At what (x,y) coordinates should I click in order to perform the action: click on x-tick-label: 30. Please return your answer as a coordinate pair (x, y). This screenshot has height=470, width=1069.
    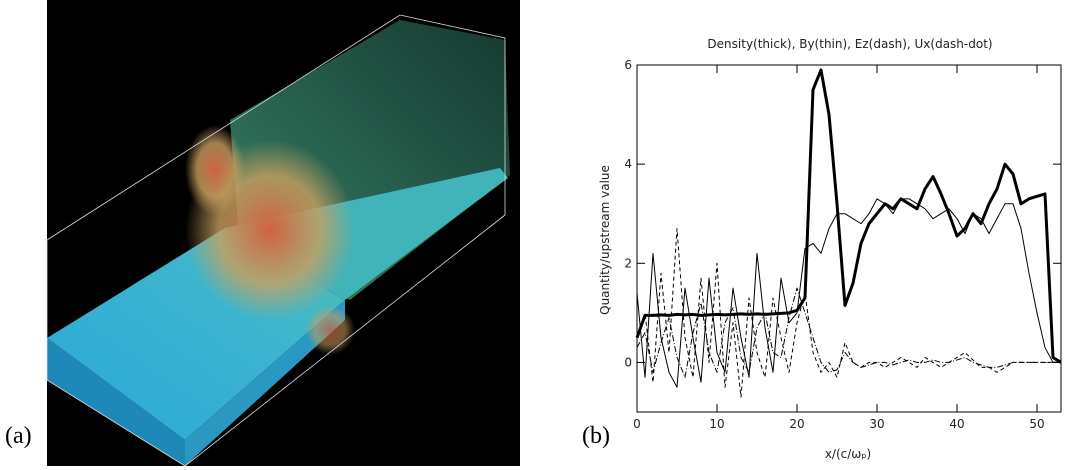
    Looking at the image, I should click on (876, 424).